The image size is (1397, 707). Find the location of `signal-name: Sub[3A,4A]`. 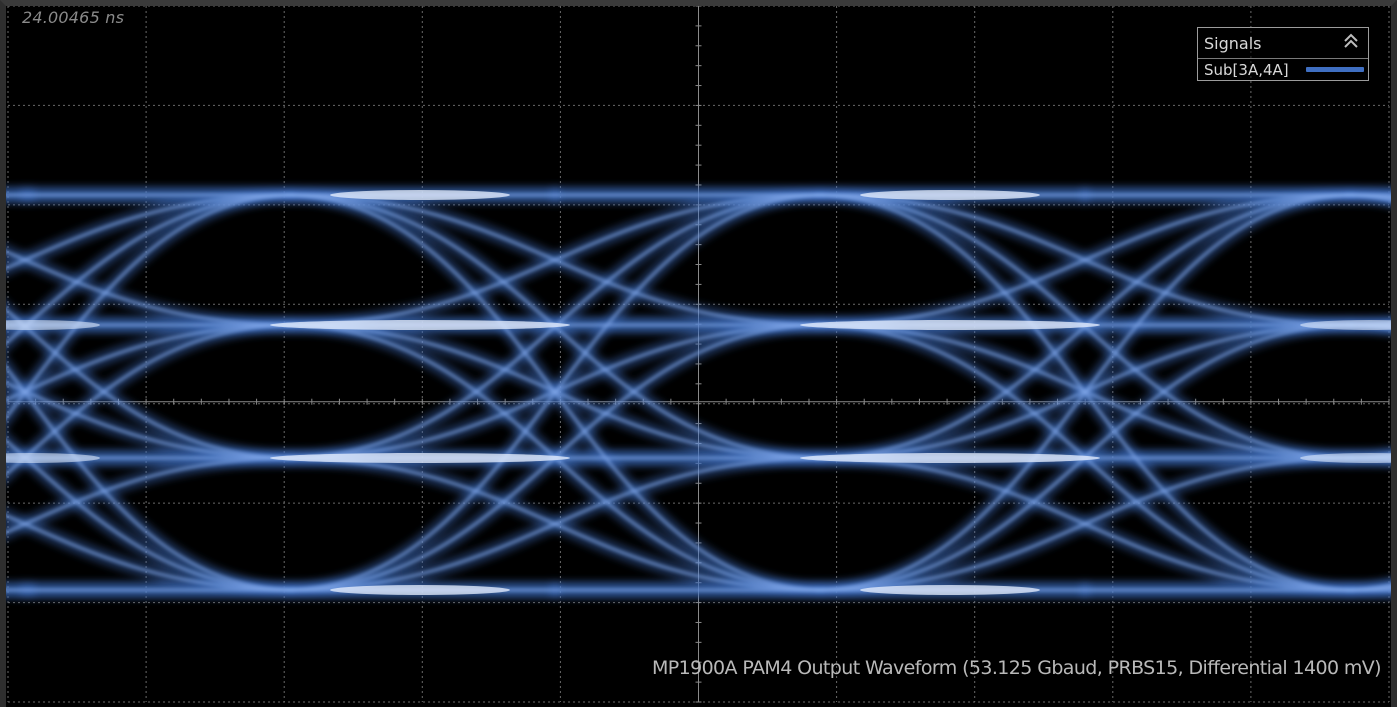

signal-name: Sub[3A,4A] is located at coordinates (1246, 70).